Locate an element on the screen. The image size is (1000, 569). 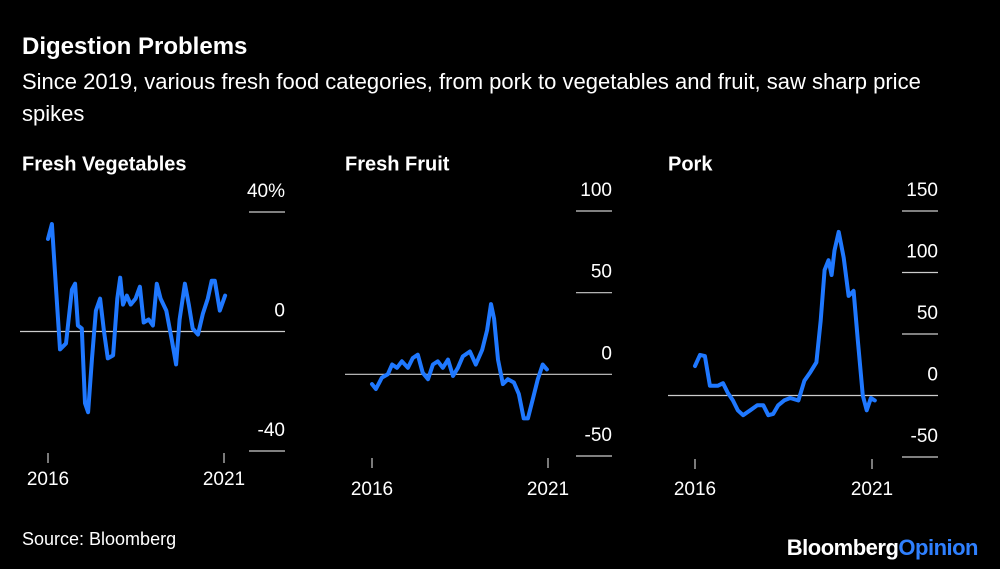
y-tick-label: -40 is located at coordinates (271, 430).